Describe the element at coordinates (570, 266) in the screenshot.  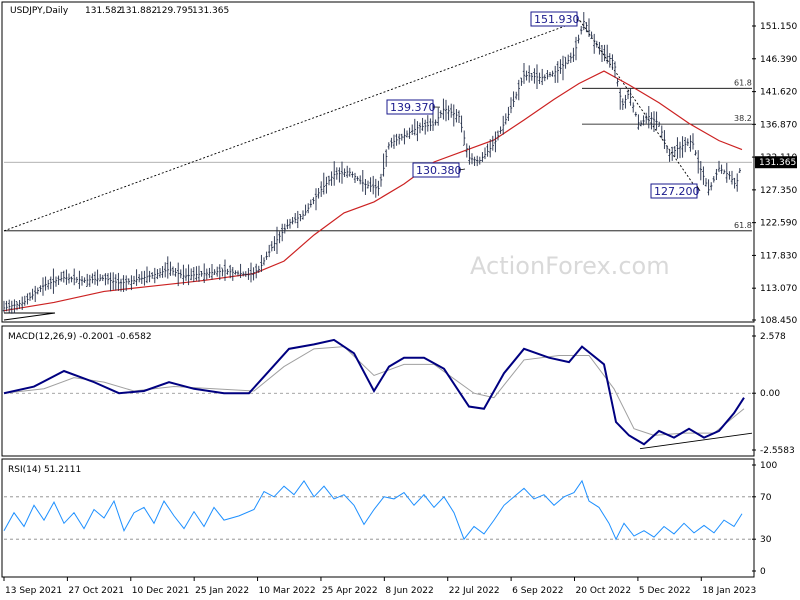
I see `watermark: ActionForex.com` at that location.